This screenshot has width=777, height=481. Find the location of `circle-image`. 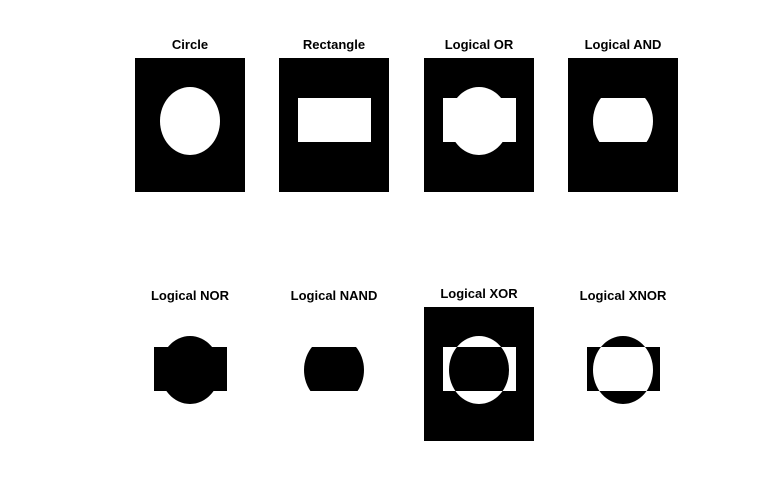

circle-image is located at coordinates (190, 125).